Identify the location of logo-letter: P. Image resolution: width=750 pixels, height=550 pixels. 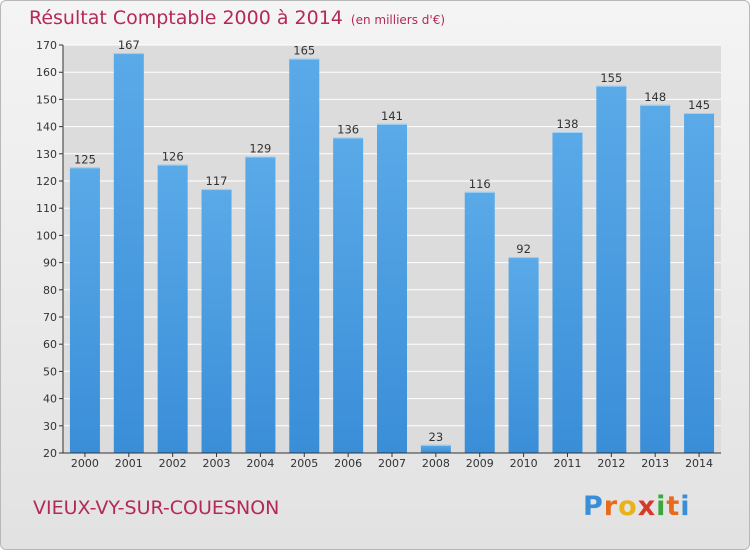
(593, 506).